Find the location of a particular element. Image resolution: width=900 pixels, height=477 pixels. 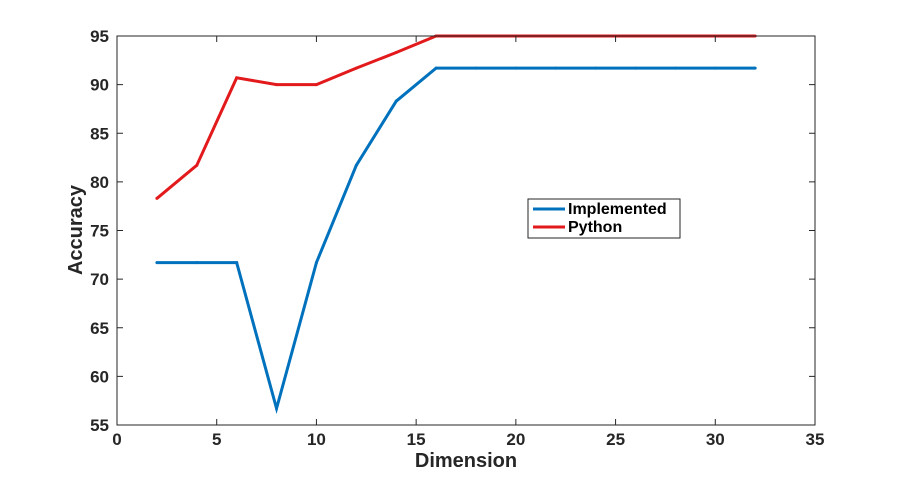

y-tick-label: 95 is located at coordinates (99, 36).